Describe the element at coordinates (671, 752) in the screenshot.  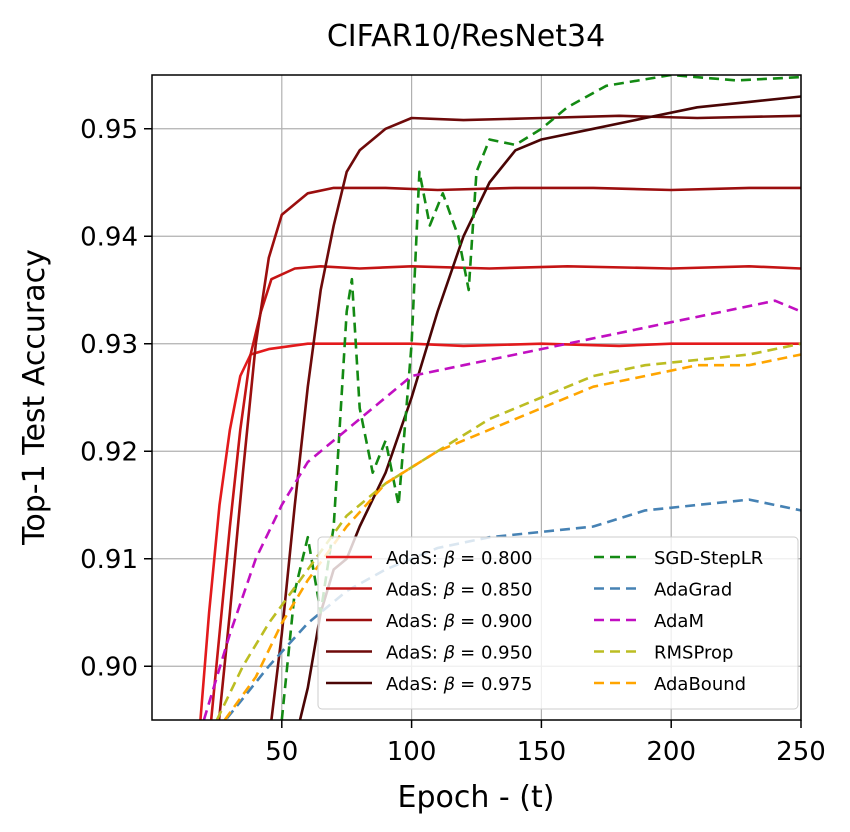
I see `x-tick-label: 200` at that location.